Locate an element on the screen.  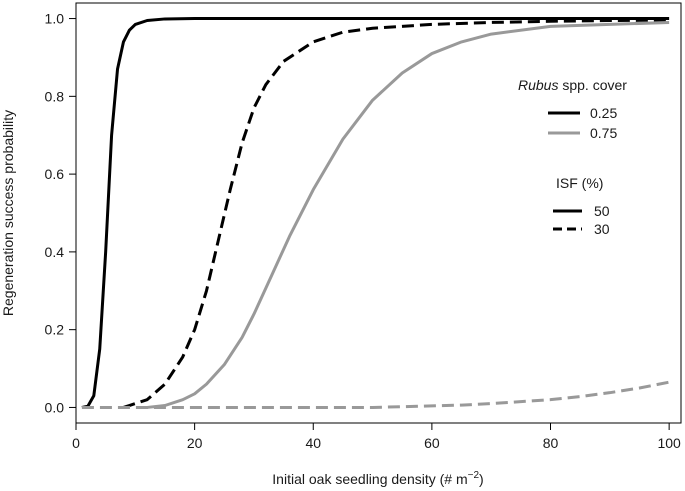
legend-isf-title: ISF (%) is located at coordinates (579, 183).